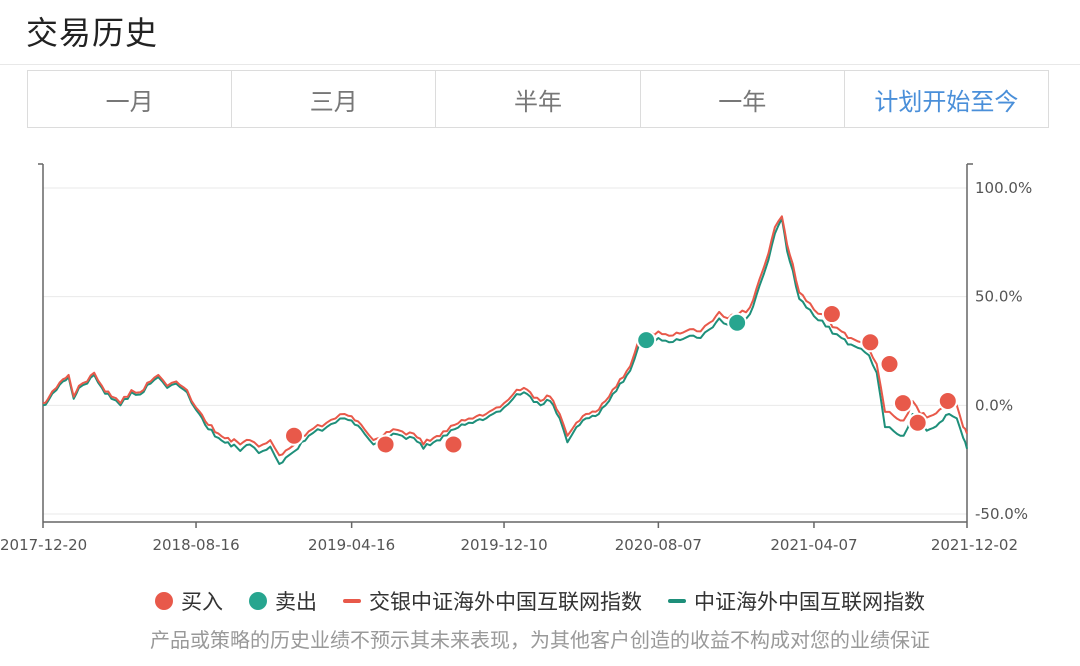 This screenshot has width=1080, height=666. What do you see at coordinates (946, 101) in the screenshot?
I see `tab-since-plan-start: 计划开始至今` at bounding box center [946, 101].